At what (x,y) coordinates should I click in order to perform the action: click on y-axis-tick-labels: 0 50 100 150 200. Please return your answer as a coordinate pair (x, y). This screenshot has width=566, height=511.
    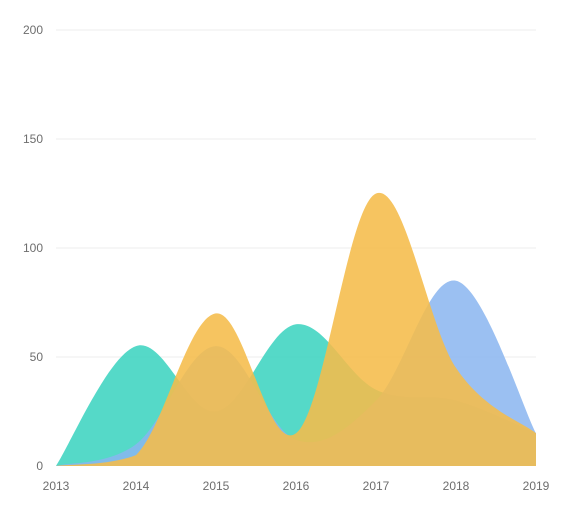
    Looking at the image, I should click on (33, 248).